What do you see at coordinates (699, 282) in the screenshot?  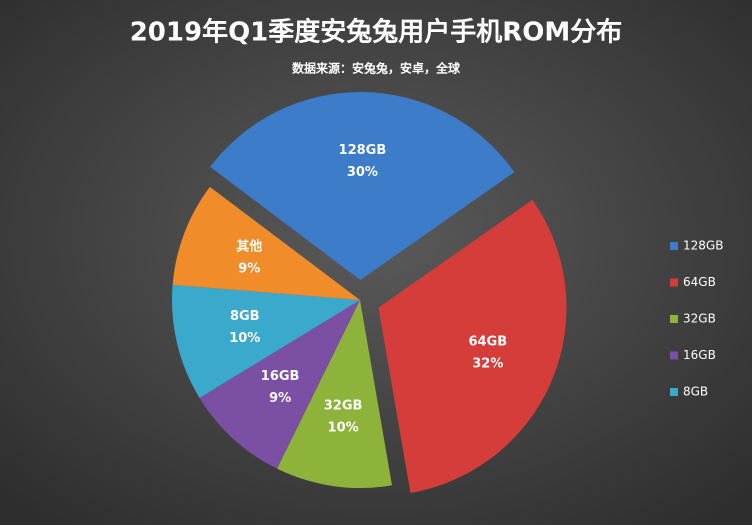 I see `legend-label: 64GB` at bounding box center [699, 282].